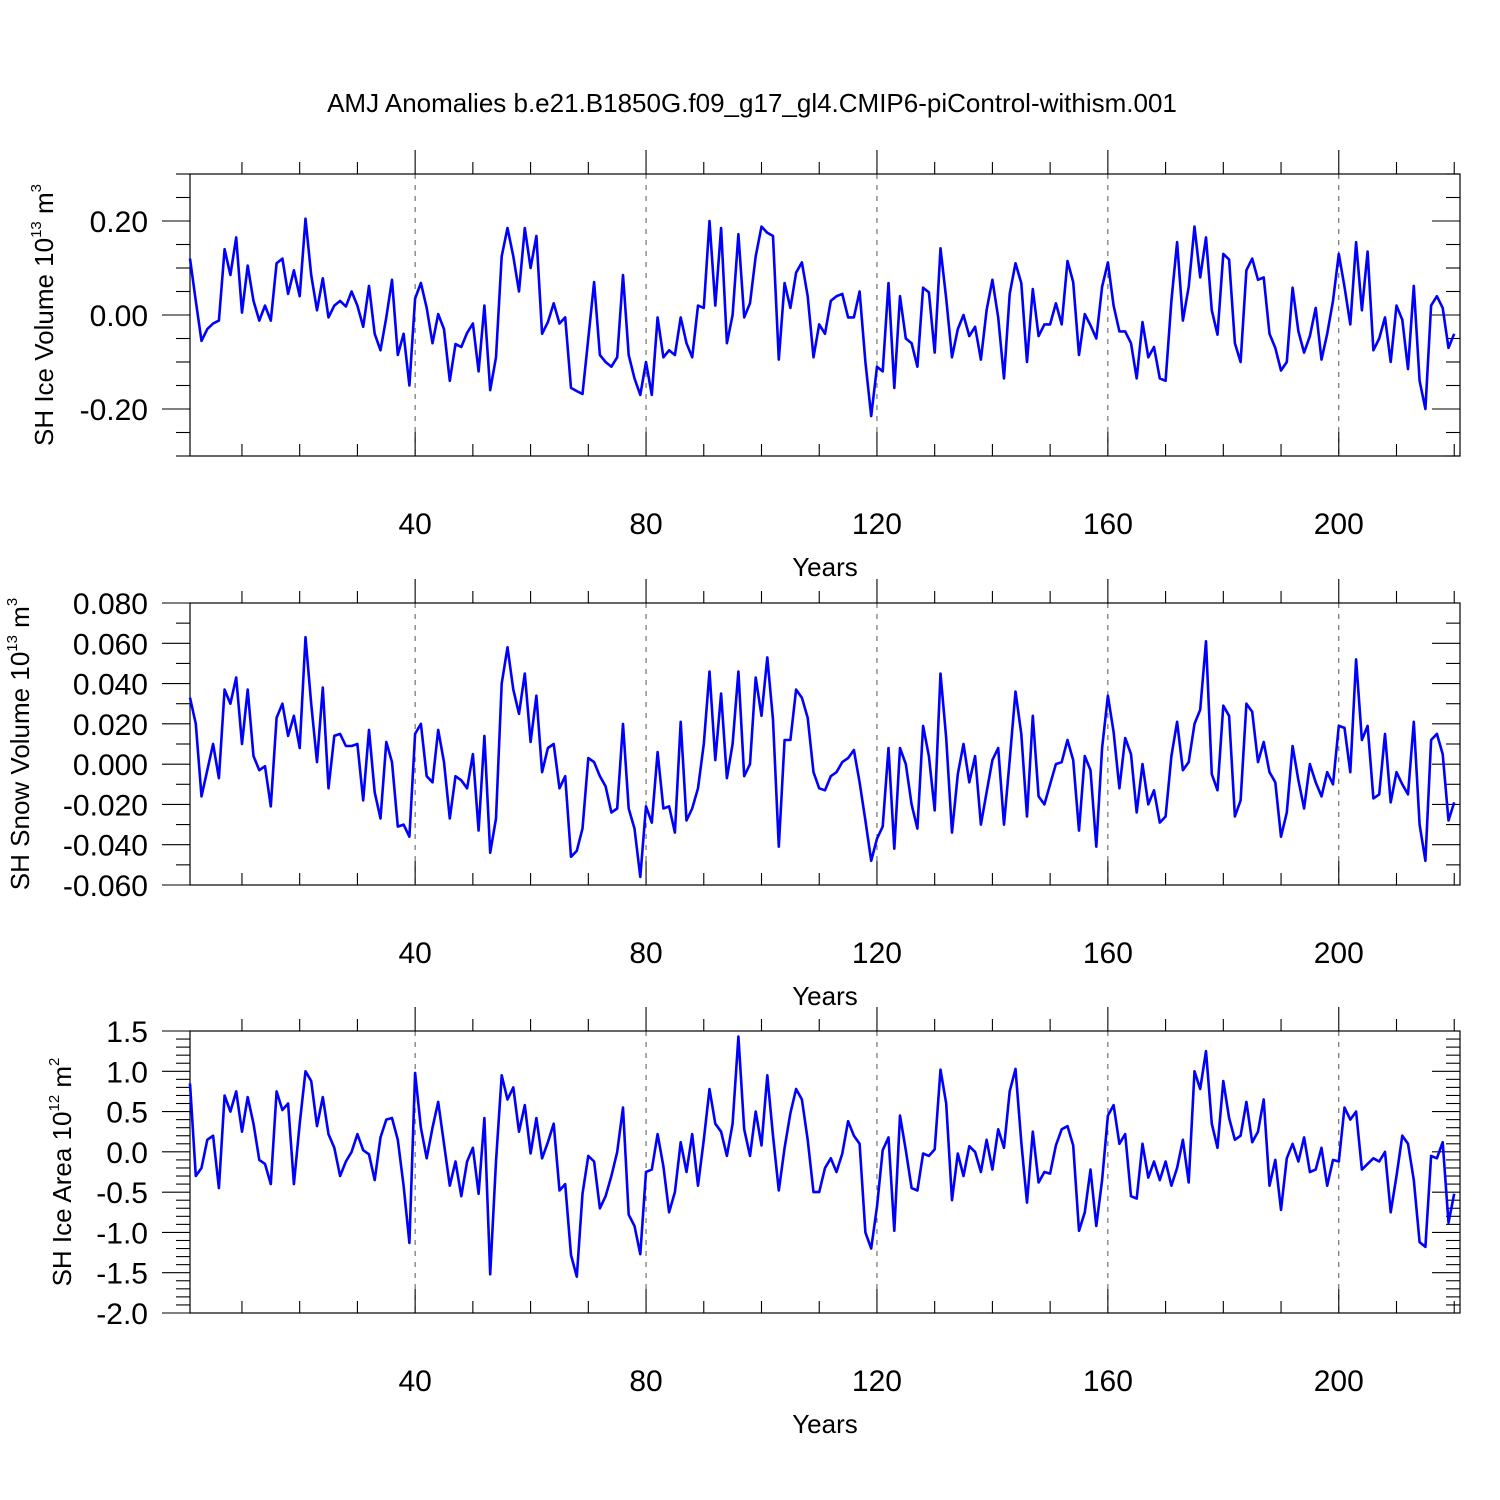  What do you see at coordinates (62, 1199) in the screenshot?
I see `y-axis-label-main: SH Ice Area 10` at bounding box center [62, 1199].